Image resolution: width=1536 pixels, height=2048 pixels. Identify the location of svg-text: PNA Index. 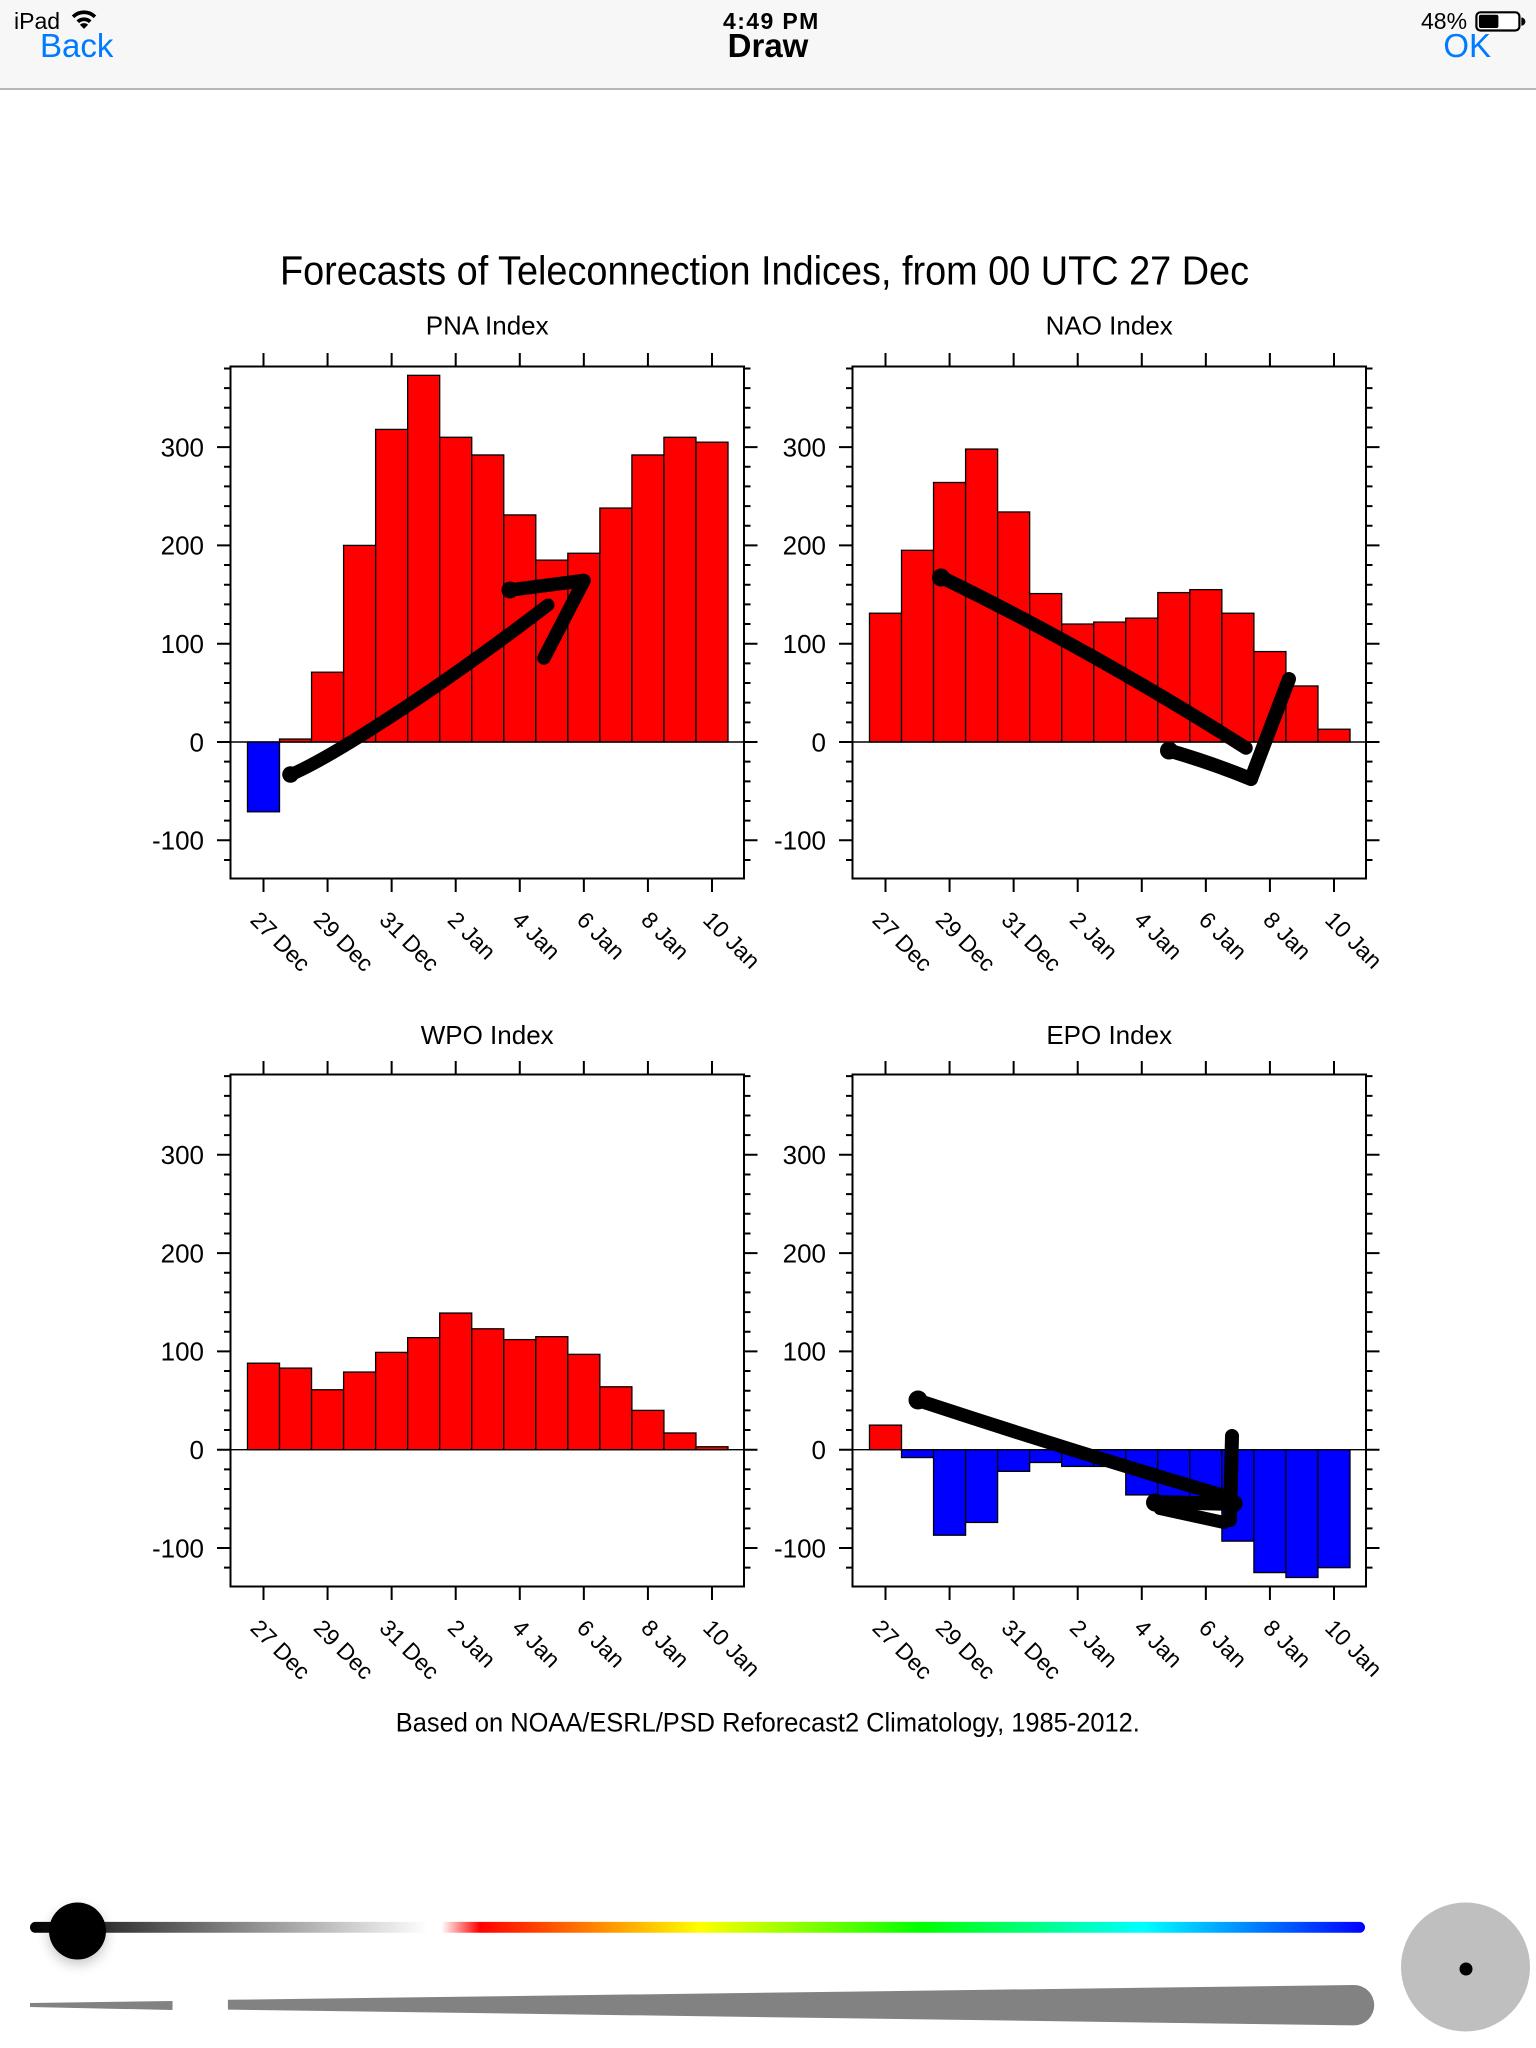
(487, 326).